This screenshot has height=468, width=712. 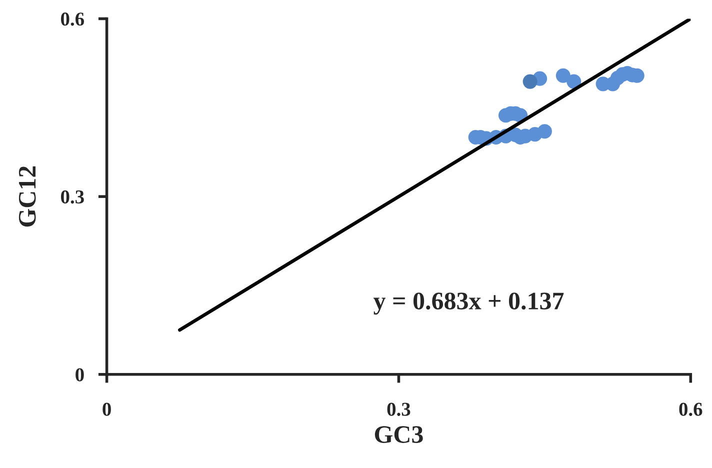 What do you see at coordinates (398, 409) in the screenshot?
I see `x-tick-label: 0.3` at bounding box center [398, 409].